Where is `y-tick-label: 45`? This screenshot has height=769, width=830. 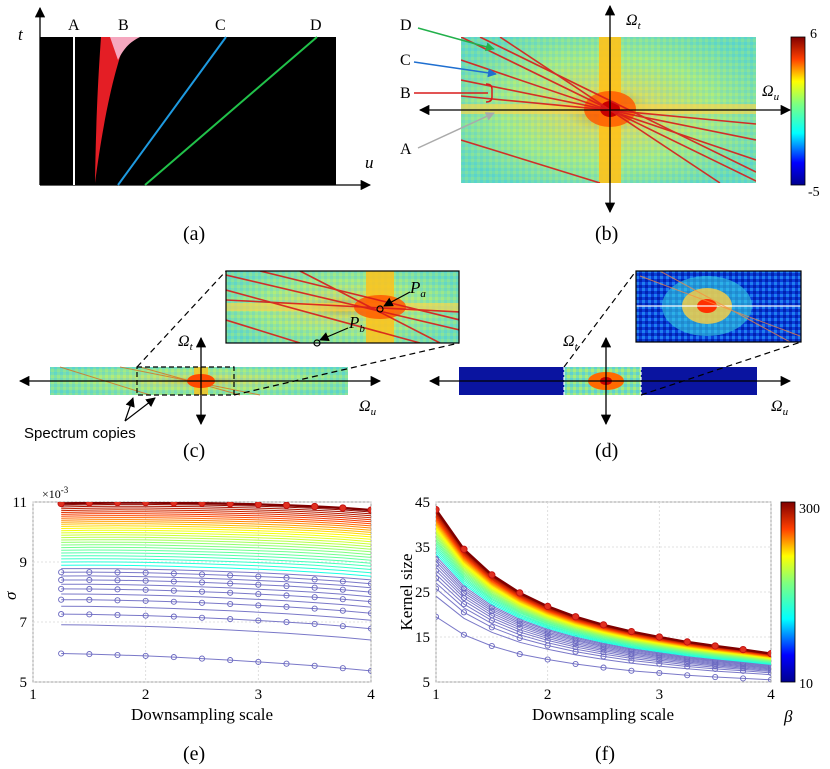
y-tick-label: 45 is located at coordinates (422, 503).